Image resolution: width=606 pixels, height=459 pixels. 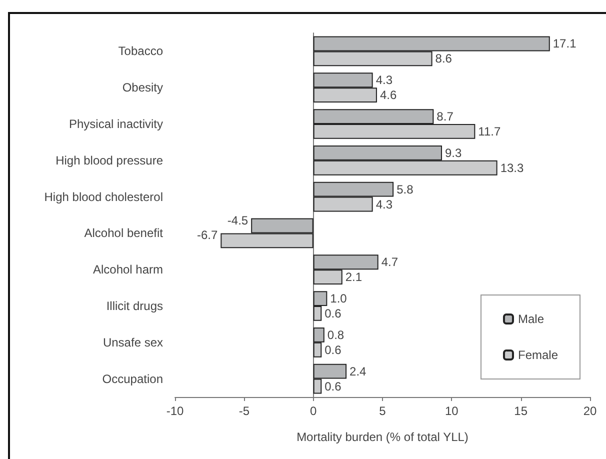 What do you see at coordinates (590, 411) in the screenshot?
I see `x-tick-label: 20` at bounding box center [590, 411].